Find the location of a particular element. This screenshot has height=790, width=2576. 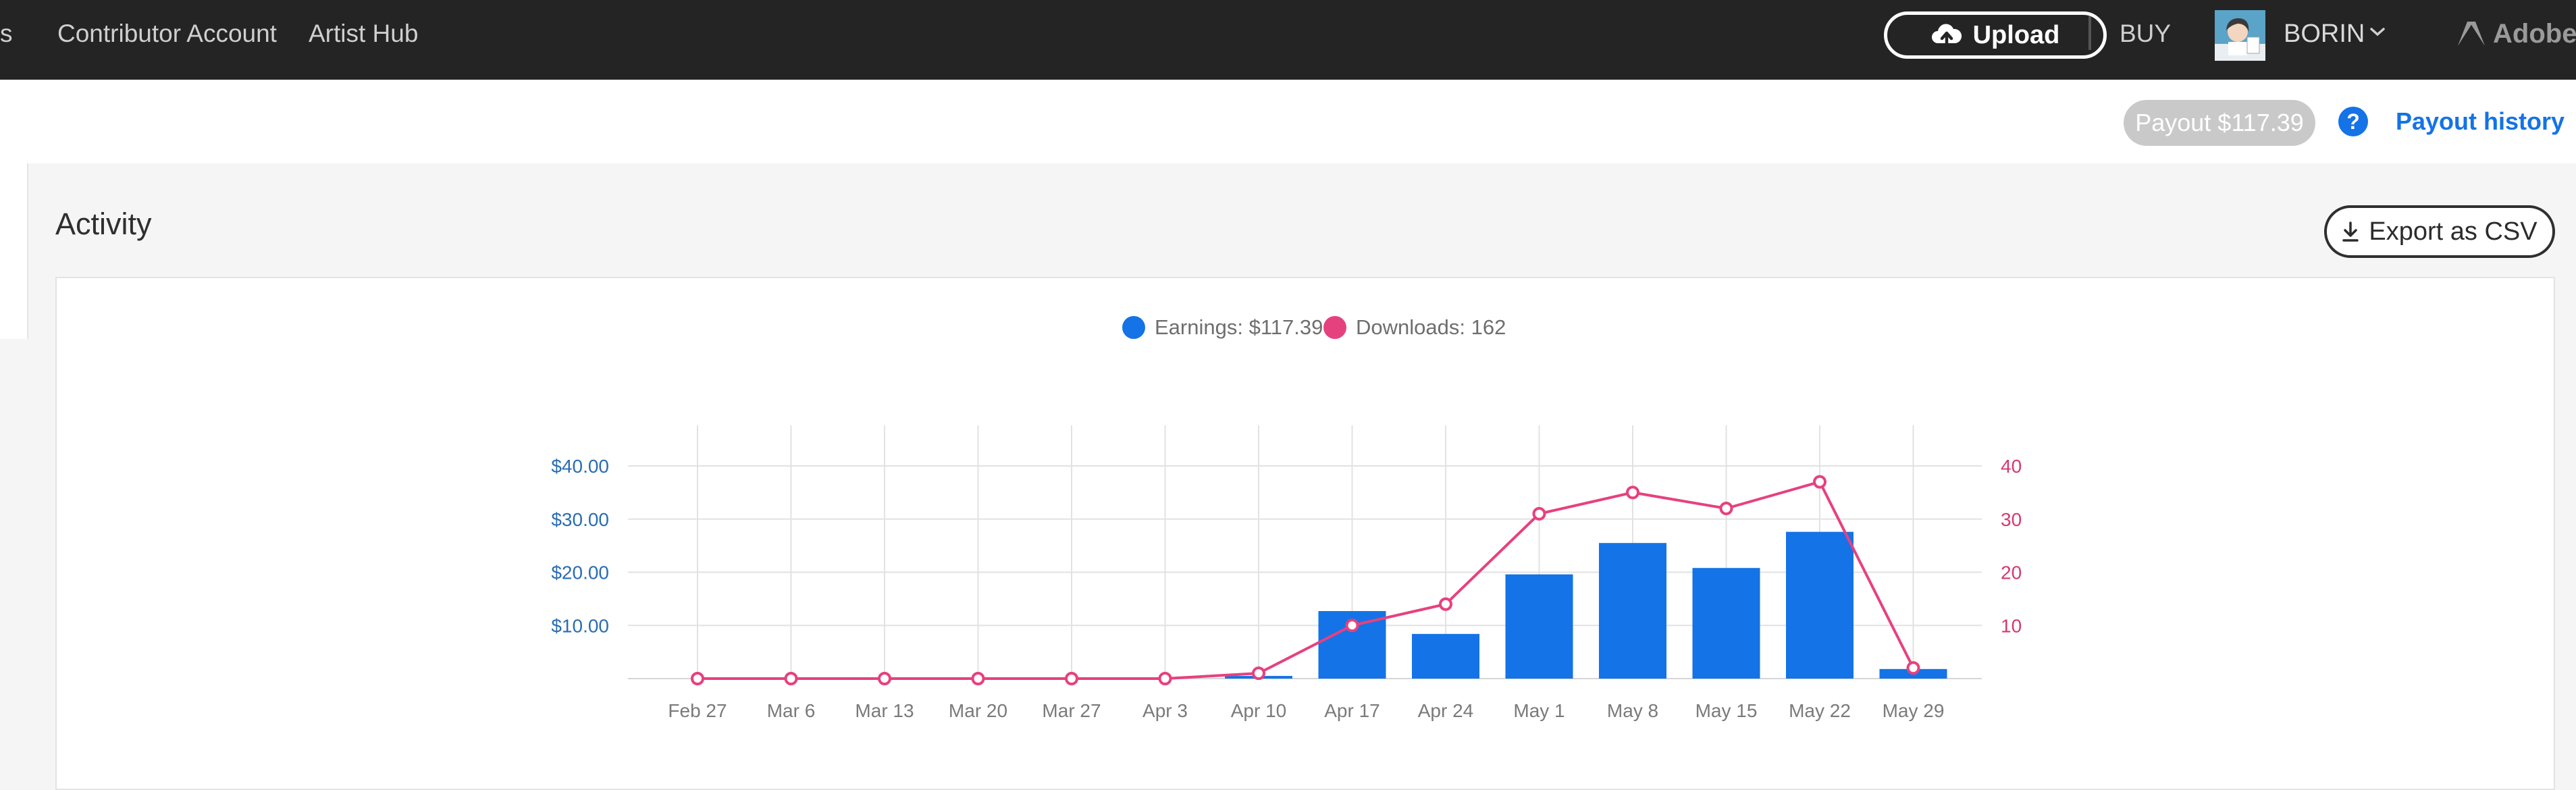

avatar-image is located at coordinates (2240, 35).